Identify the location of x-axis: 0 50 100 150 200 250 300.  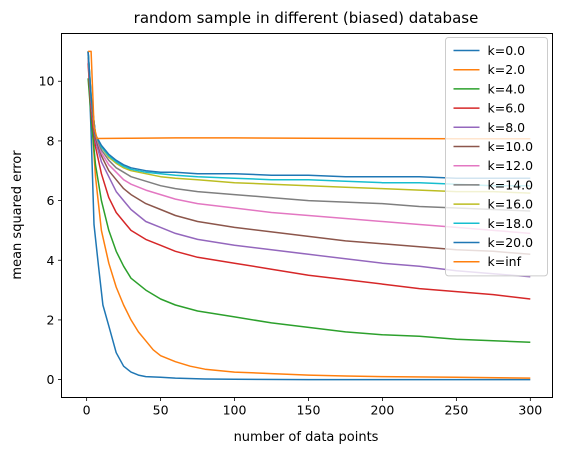
(312, 407).